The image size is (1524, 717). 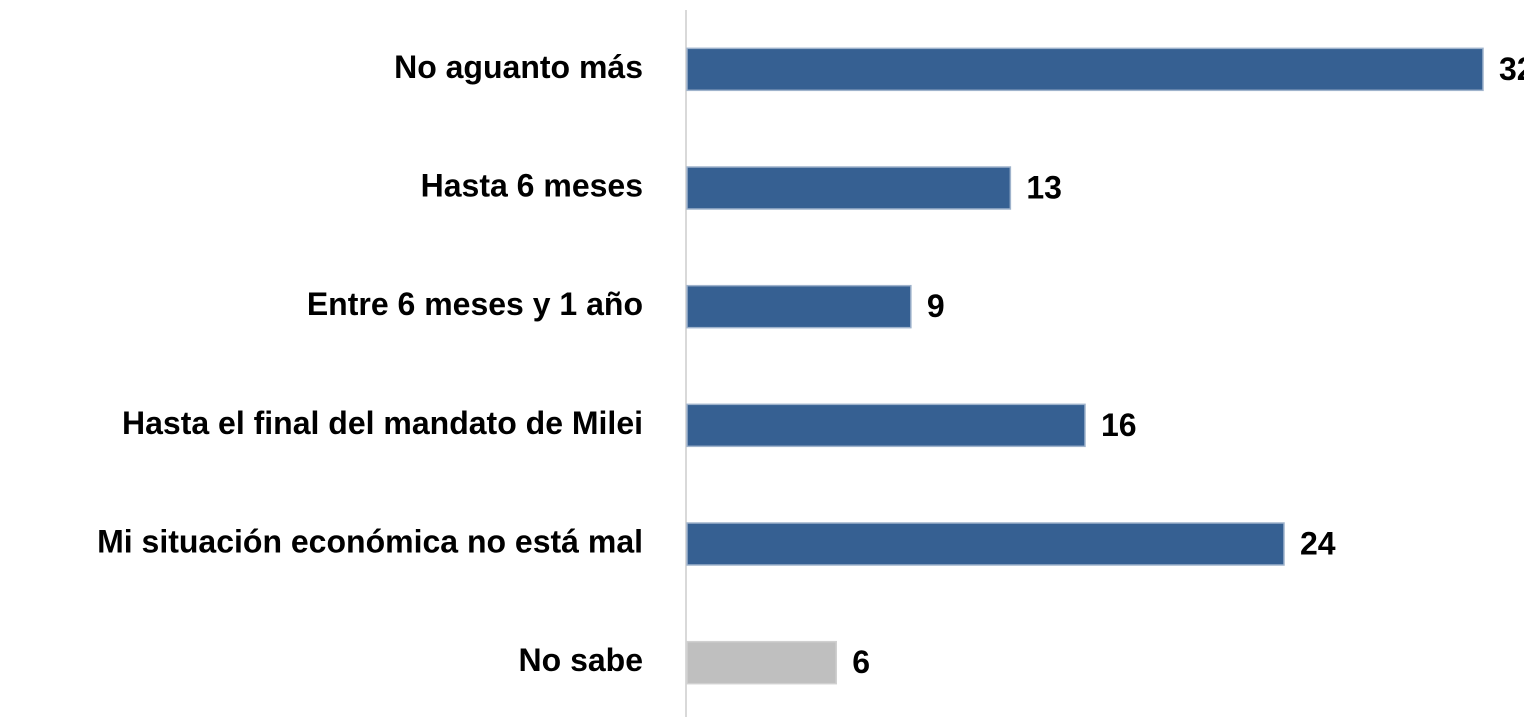 I want to click on value-label: 13, so click(x=1044, y=187).